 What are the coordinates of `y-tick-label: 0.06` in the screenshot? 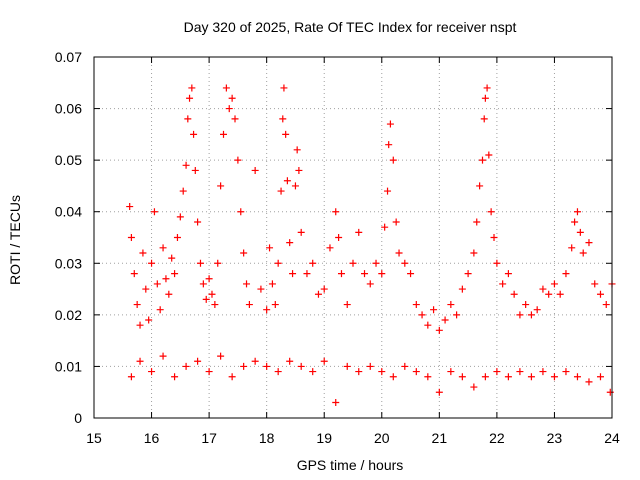 It's located at (68, 109).